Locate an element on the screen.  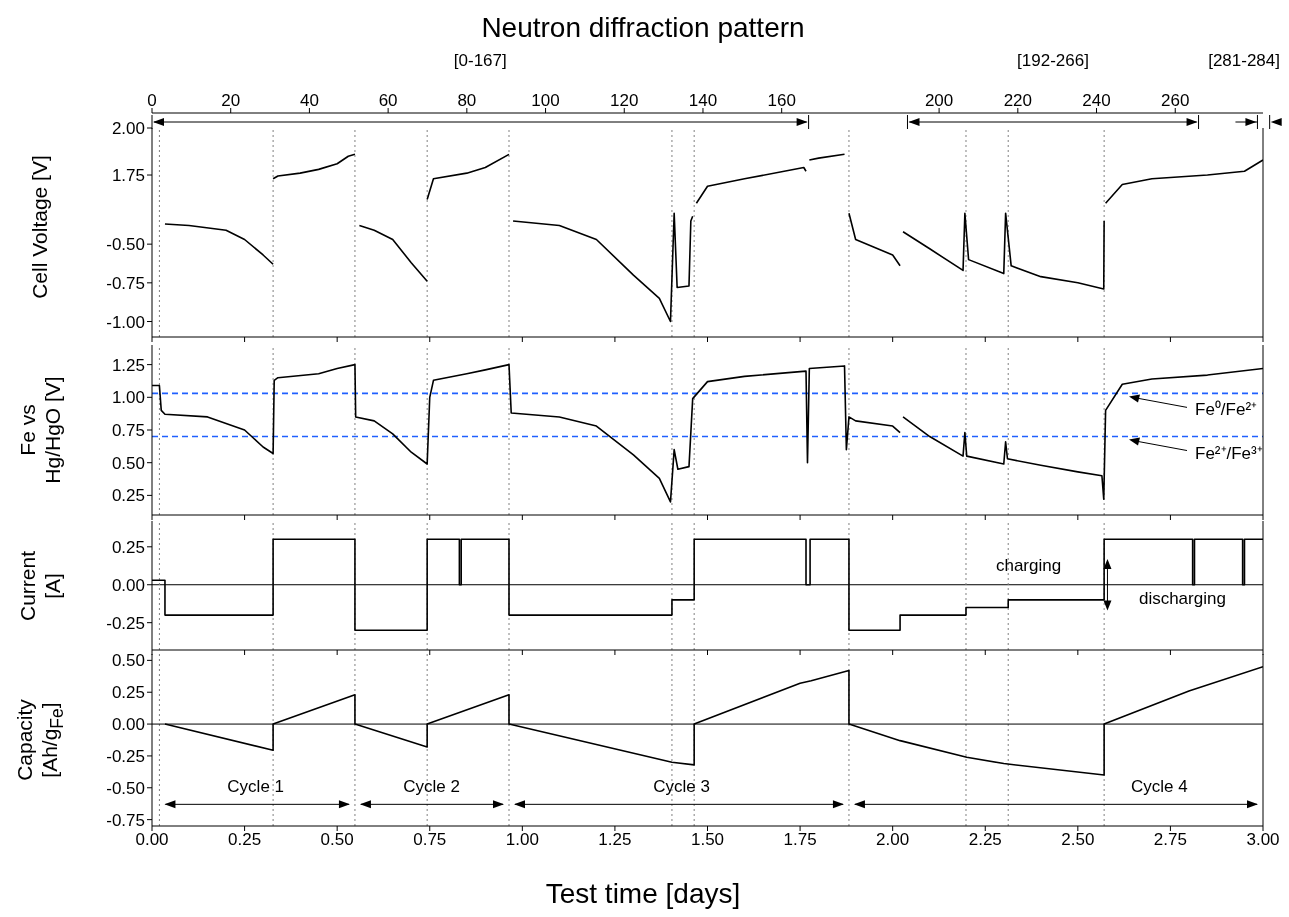
y-tick-label: 0.75 is located at coordinates (128, 431).